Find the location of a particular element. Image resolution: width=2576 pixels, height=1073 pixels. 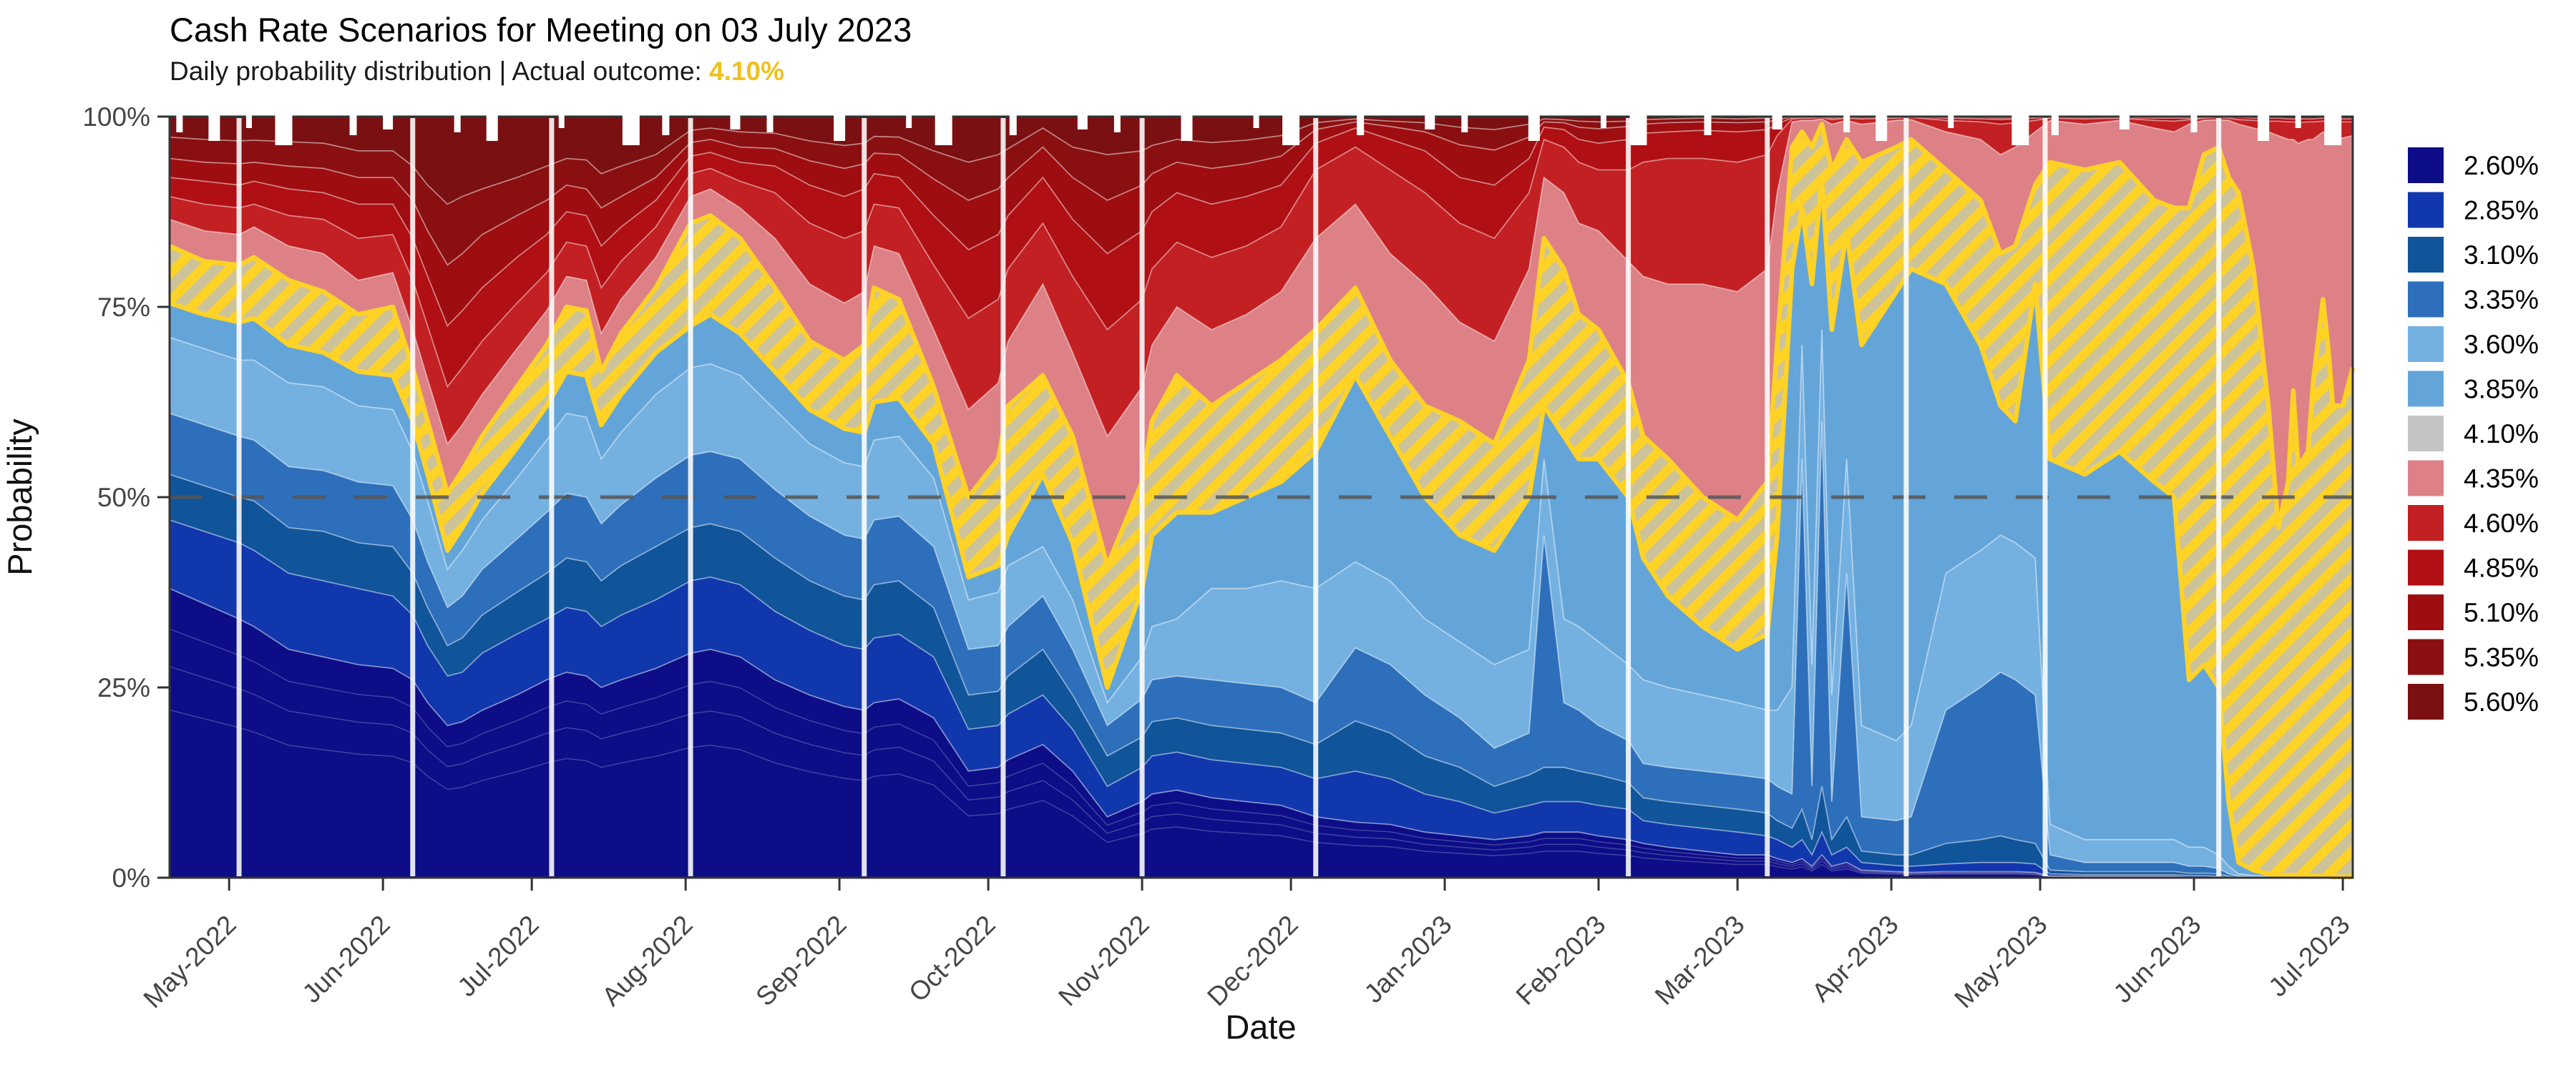

x-tick-label: Mar-2023 is located at coordinates (1699, 960).